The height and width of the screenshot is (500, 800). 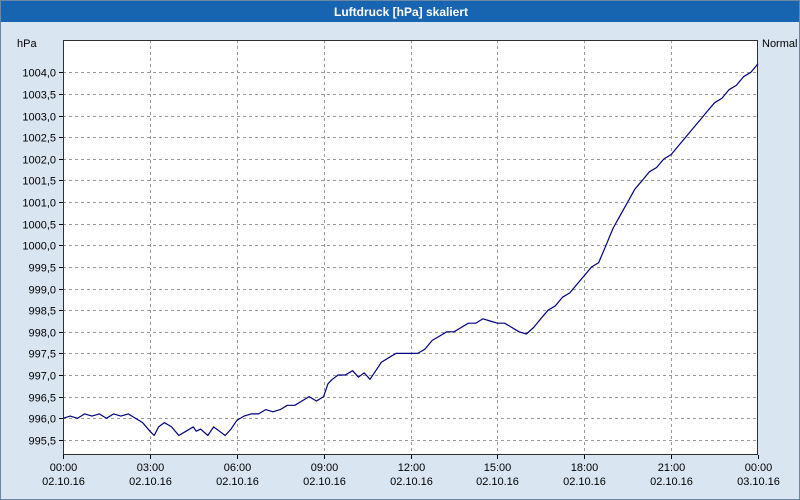 I want to click on x-tick-time-label: 15:00, so click(x=498, y=468).